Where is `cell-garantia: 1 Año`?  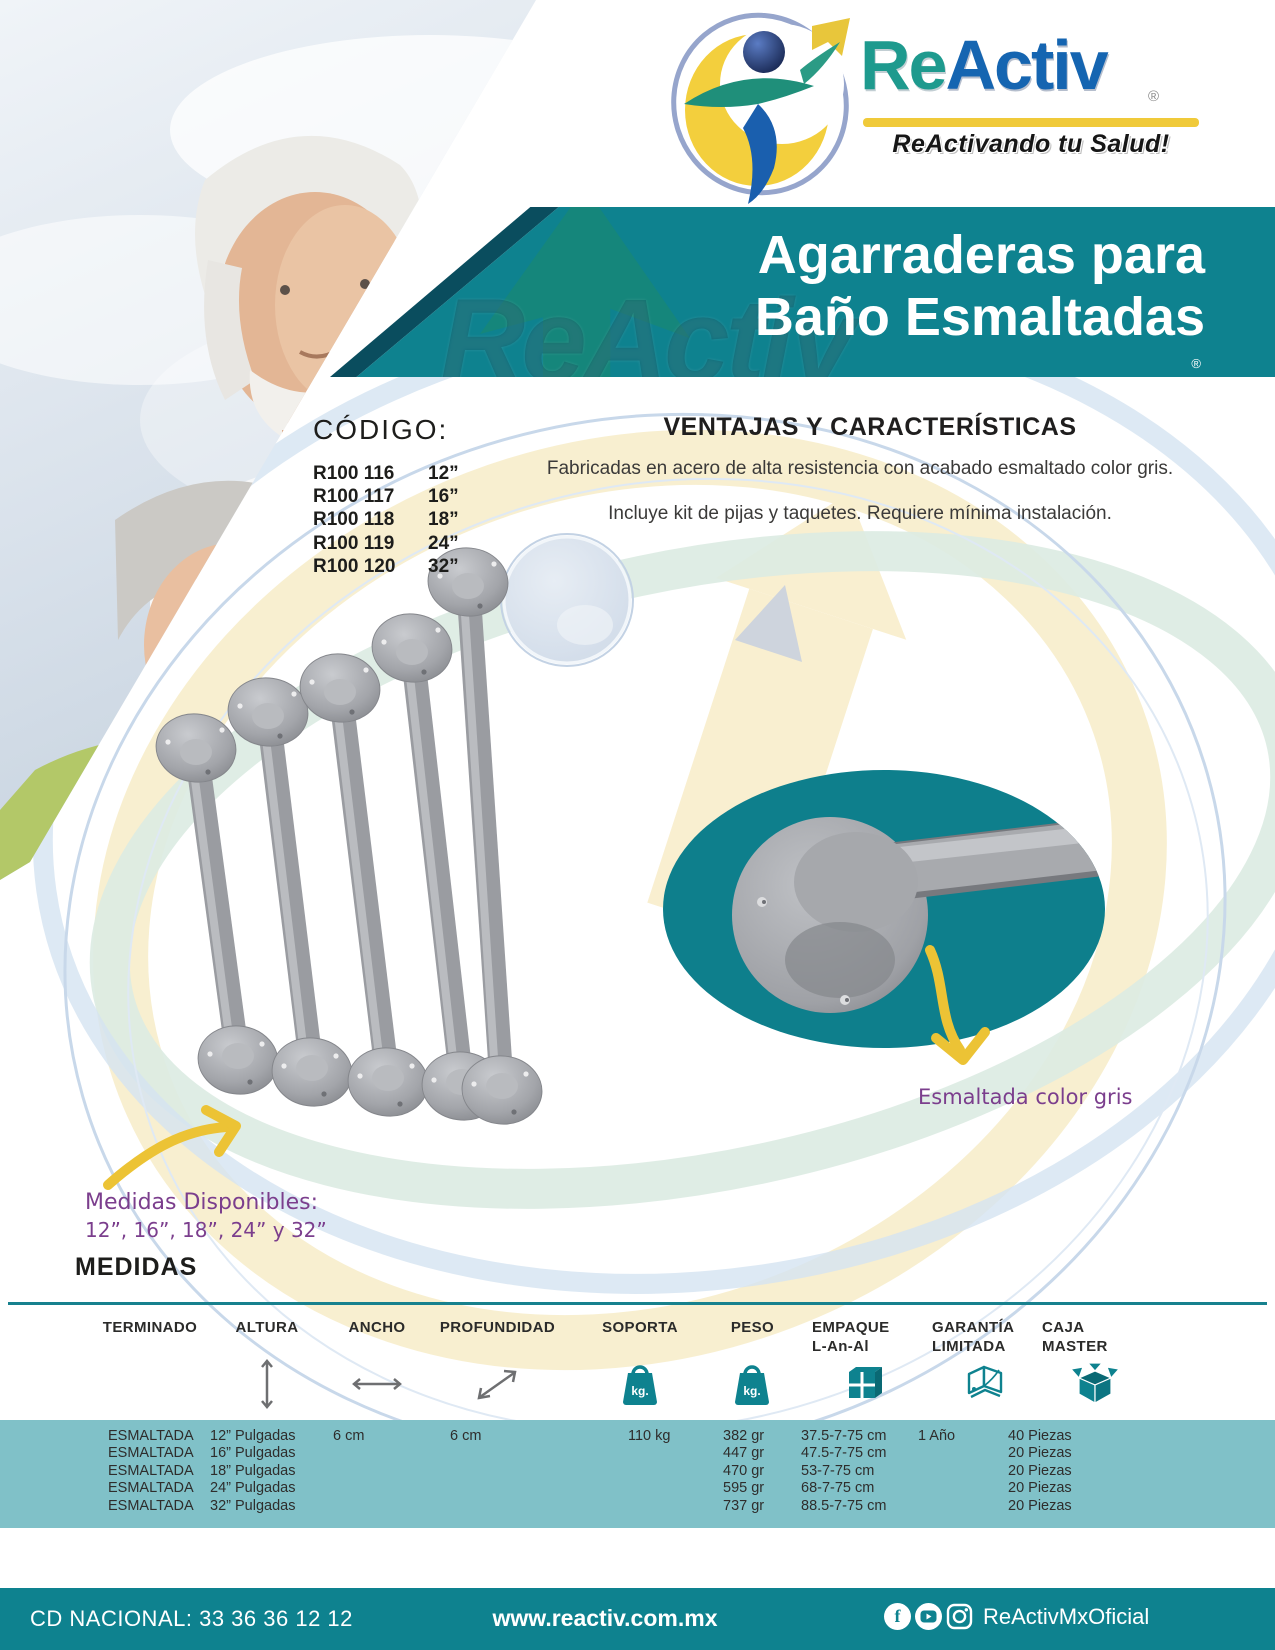 cell-garantia: 1 Año is located at coordinates (937, 1436).